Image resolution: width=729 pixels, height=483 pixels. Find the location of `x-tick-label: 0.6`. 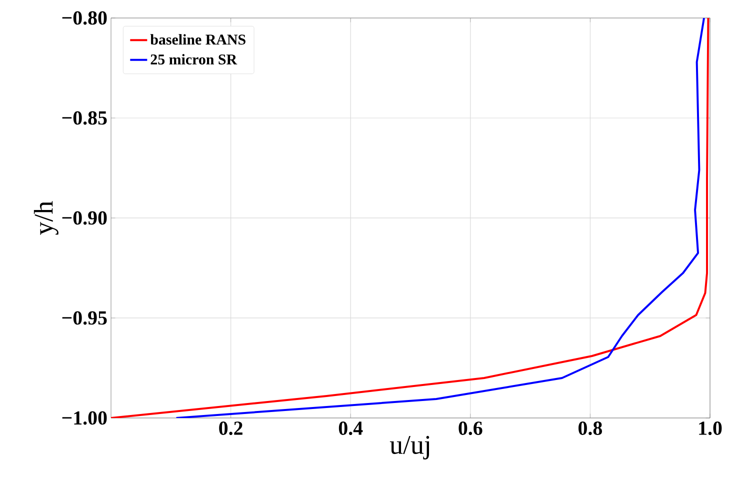

x-tick-label: 0.6 is located at coordinates (470, 429).